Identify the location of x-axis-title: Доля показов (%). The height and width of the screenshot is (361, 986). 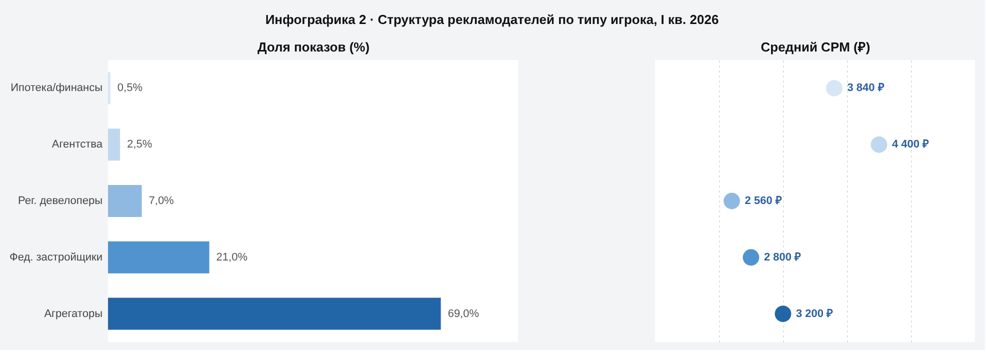
(313, 47).